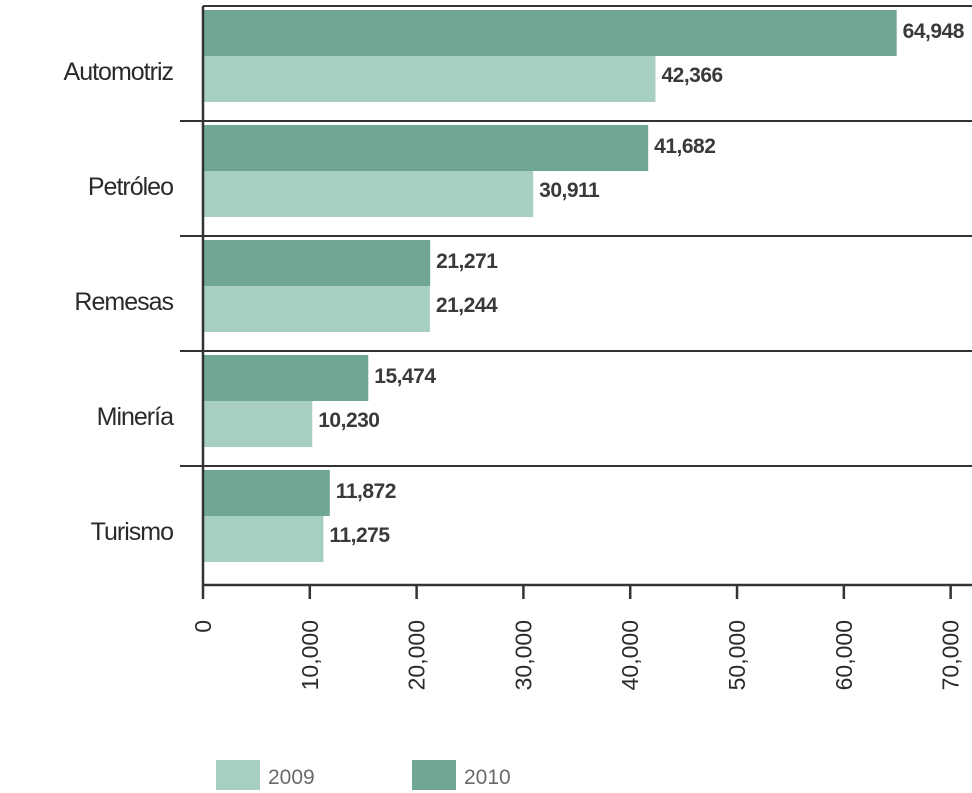 The width and height of the screenshot is (972, 793). Describe the element at coordinates (359, 535) in the screenshot. I see `data-label-2009-5: 11,275` at that location.